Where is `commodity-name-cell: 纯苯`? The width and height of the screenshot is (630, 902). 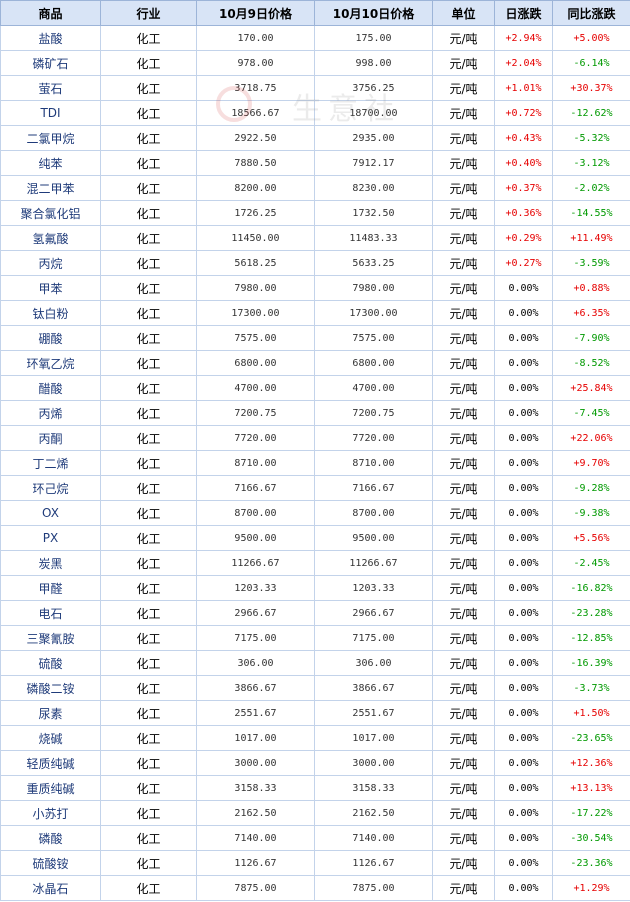 commodity-name-cell: 纯苯 is located at coordinates (50, 163).